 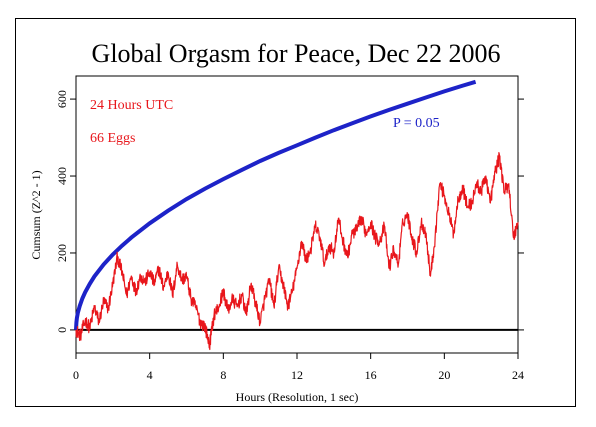 I want to click on y-tick-label: 200, so click(x=62, y=253).